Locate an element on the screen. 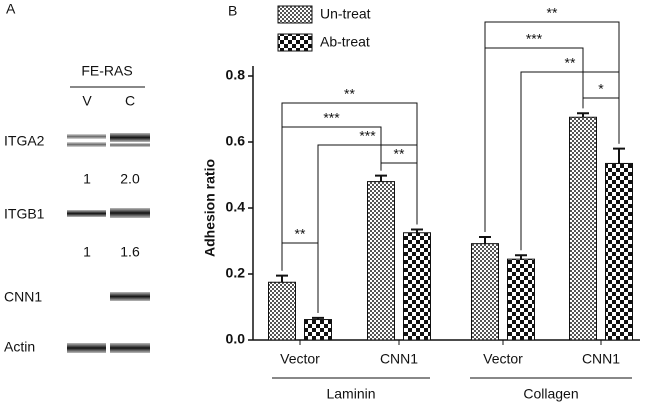 This screenshot has width=650, height=411. y-tick-label: 0.2 is located at coordinates (236, 273).